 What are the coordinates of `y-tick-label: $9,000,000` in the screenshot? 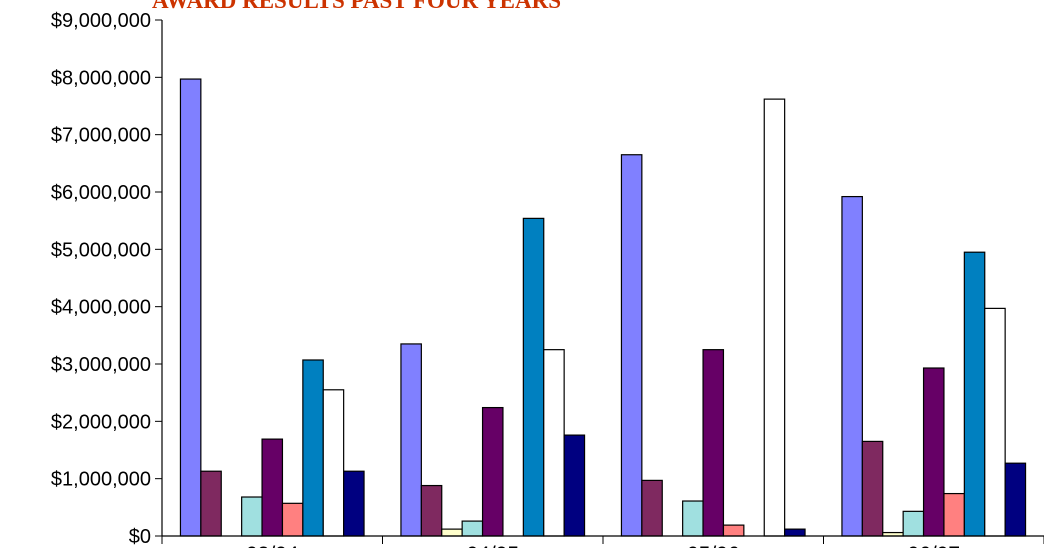 It's located at (101, 21).